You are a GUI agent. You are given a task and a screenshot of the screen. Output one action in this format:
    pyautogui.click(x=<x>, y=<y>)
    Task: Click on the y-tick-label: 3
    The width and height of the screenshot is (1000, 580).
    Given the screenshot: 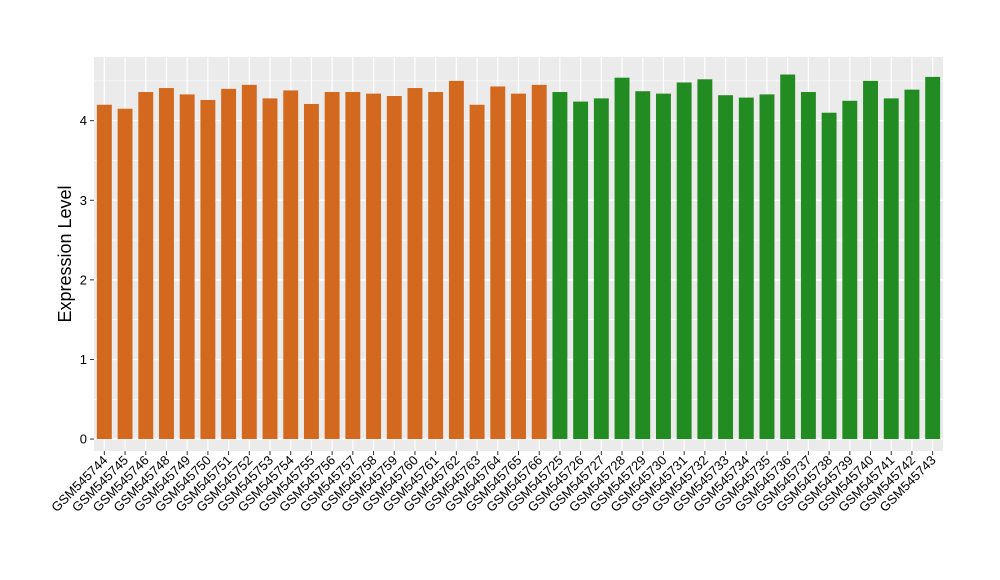 What is the action you would take?
    pyautogui.click(x=83, y=200)
    